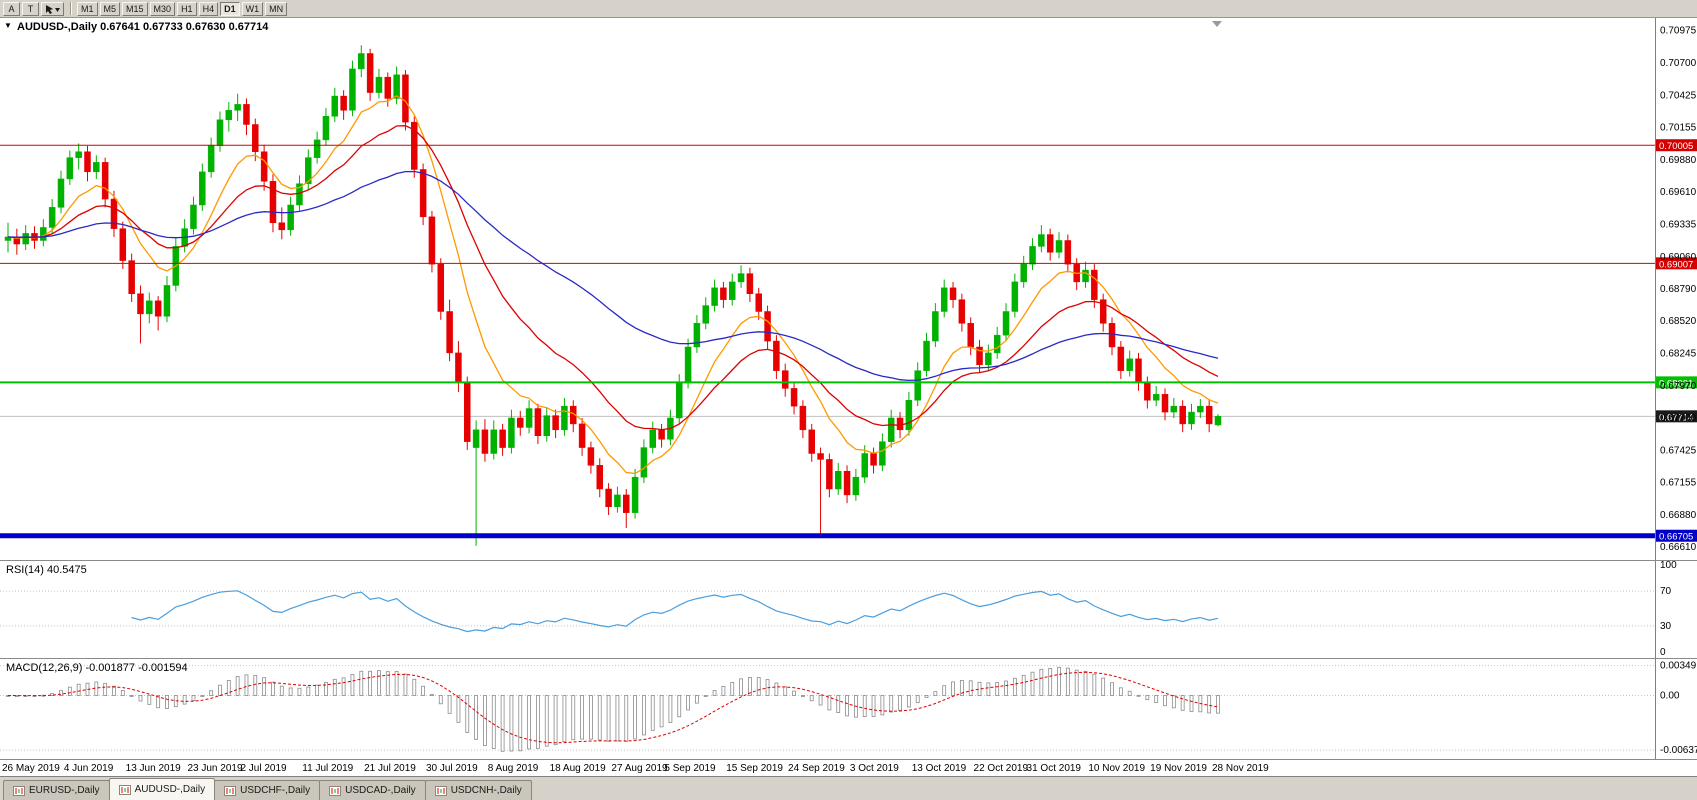 The height and width of the screenshot is (800, 1697). Describe the element at coordinates (578, 768) in the screenshot. I see `date-axis-label: 18 Aug 2019` at that location.